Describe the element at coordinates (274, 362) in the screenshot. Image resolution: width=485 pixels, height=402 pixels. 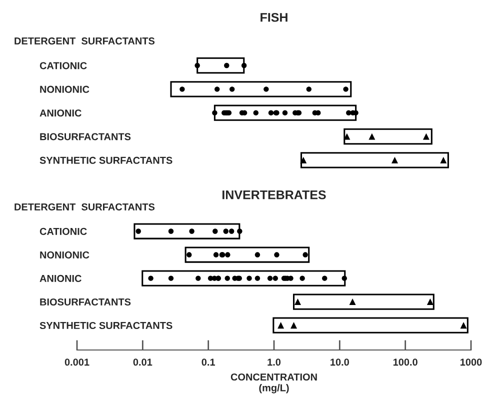
I see `x-tick-label: 1.0` at that location.